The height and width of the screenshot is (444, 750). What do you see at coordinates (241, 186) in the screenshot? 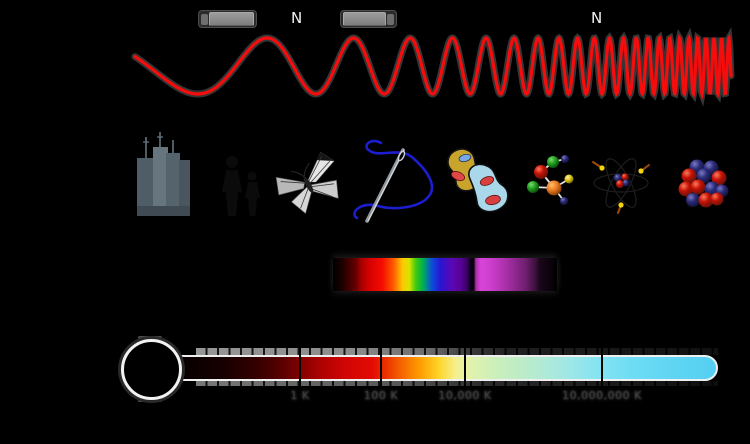
I see `humans-icon` at bounding box center [241, 186].